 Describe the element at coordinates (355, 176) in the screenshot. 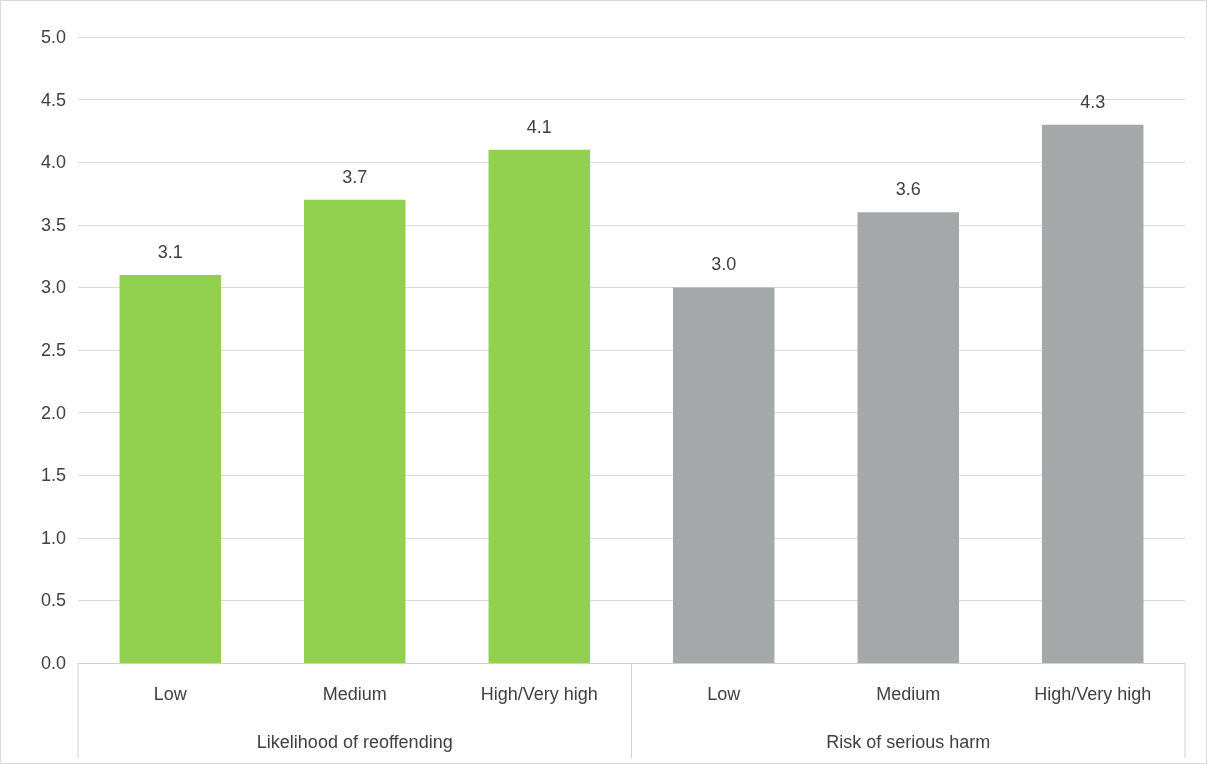

I see `data-label: 3.7` at that location.